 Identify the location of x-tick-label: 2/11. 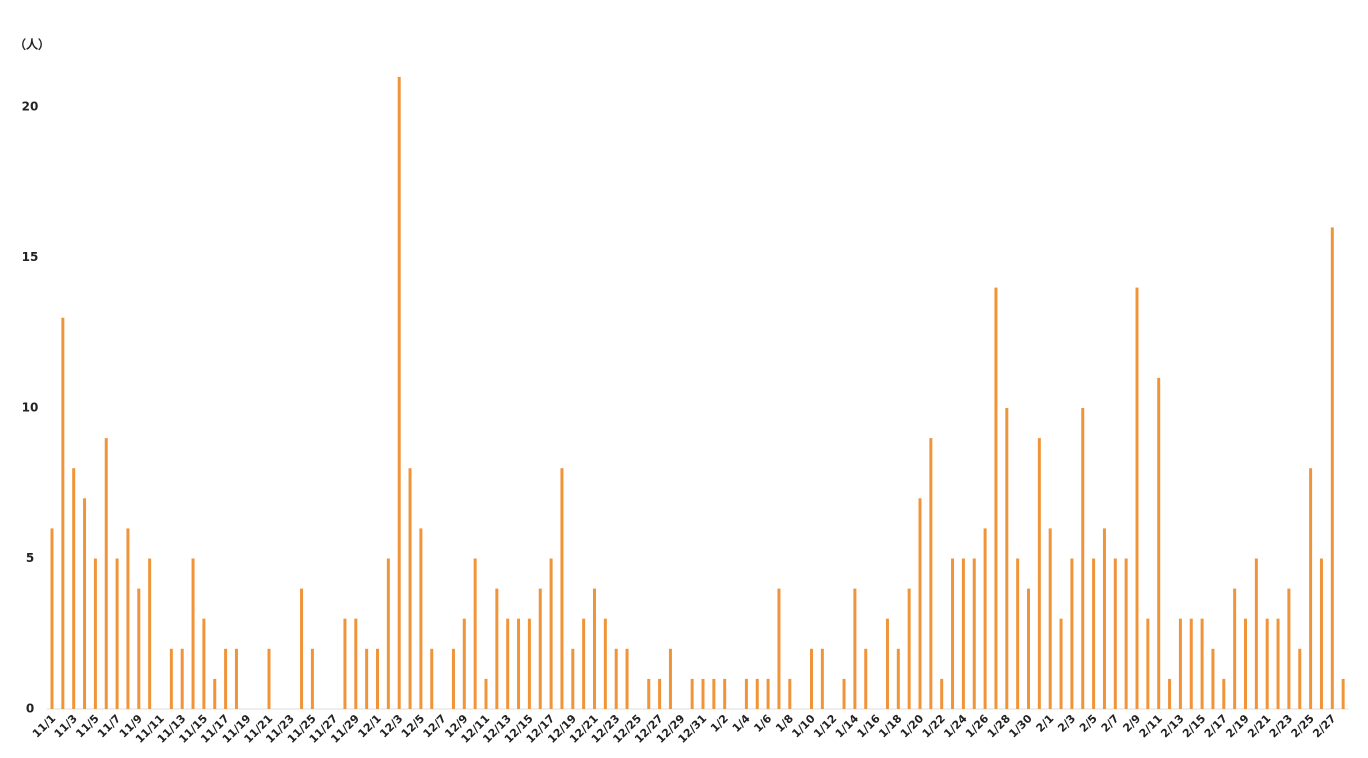
(1151, 726).